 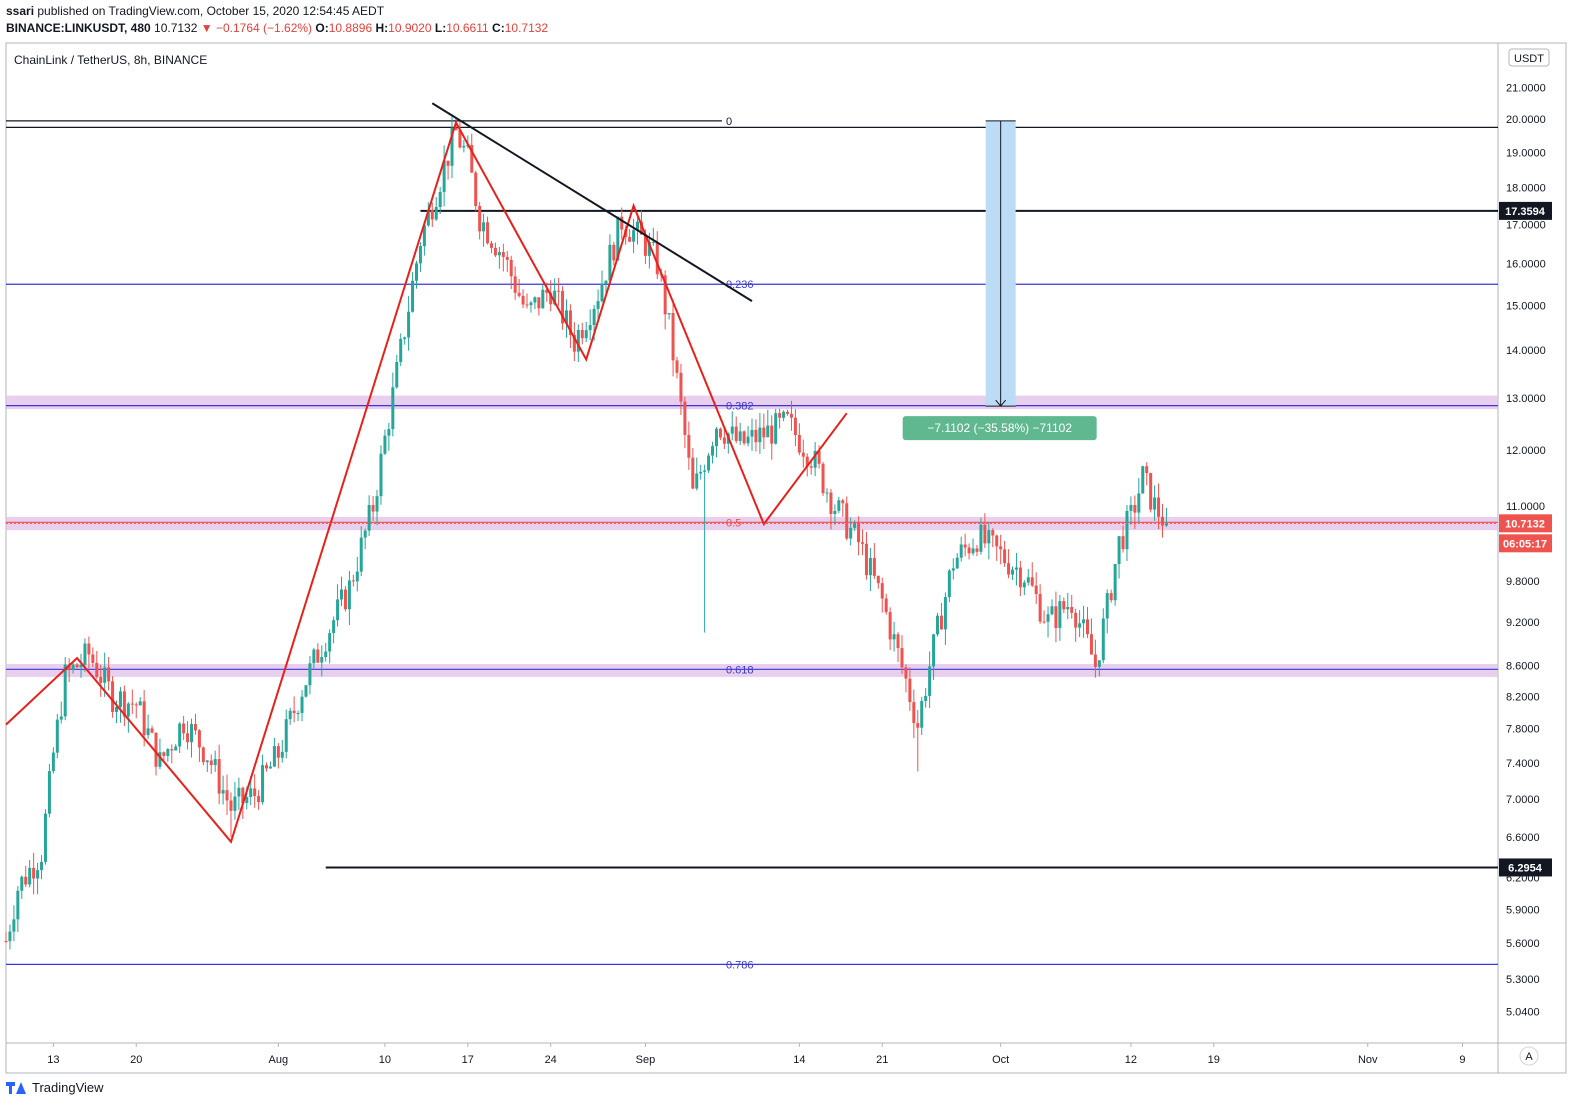 What do you see at coordinates (1523, 667) in the screenshot?
I see `y-tick-label: 8.6000` at bounding box center [1523, 667].